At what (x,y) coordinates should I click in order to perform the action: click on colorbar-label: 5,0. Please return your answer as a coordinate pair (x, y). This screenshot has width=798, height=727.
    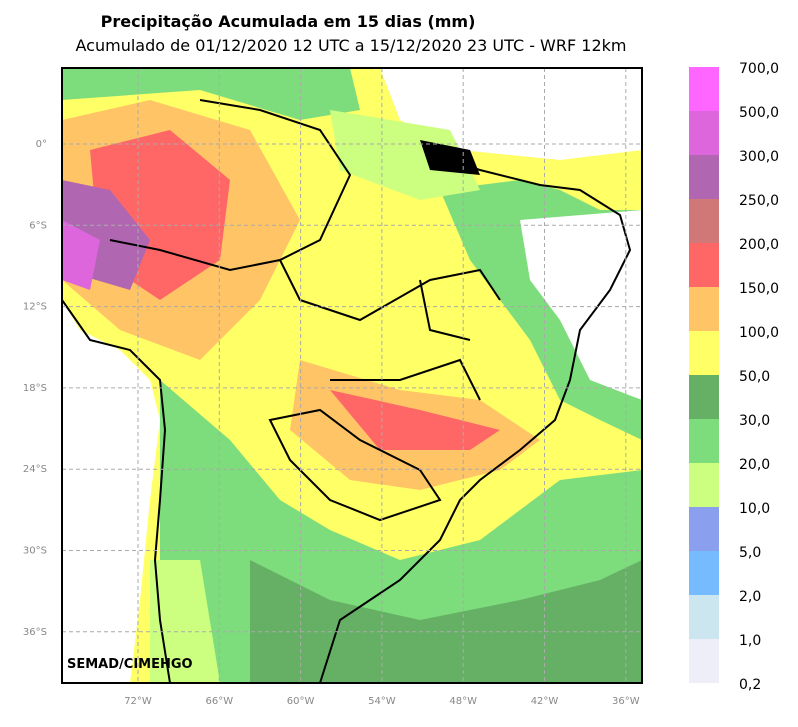
    Looking at the image, I should click on (750, 553).